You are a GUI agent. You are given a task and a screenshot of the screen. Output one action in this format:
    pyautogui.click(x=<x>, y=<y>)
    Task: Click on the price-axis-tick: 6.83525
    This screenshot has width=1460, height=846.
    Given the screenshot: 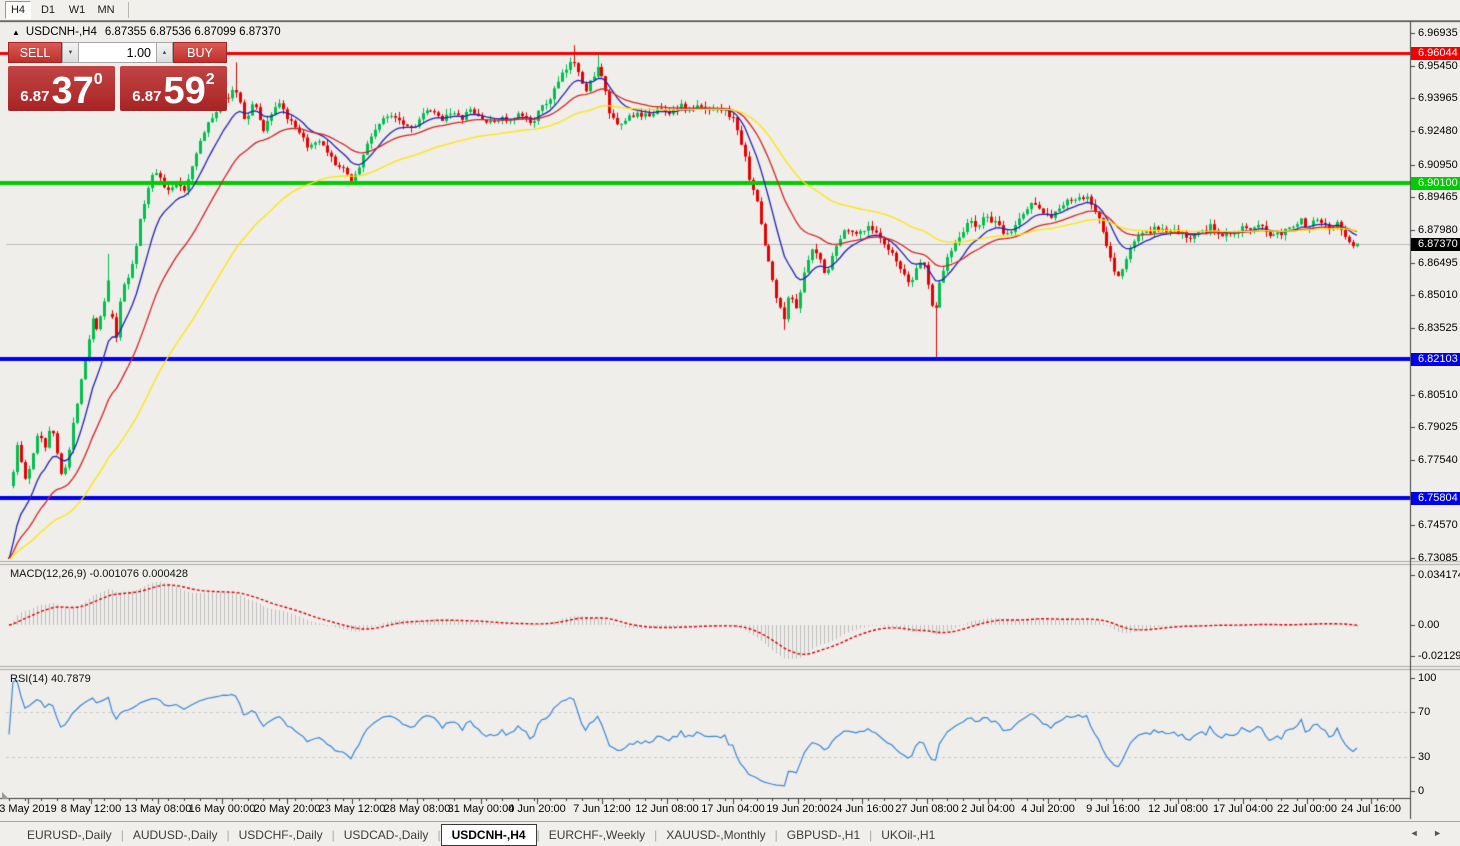 What is the action you would take?
    pyautogui.click(x=1438, y=328)
    